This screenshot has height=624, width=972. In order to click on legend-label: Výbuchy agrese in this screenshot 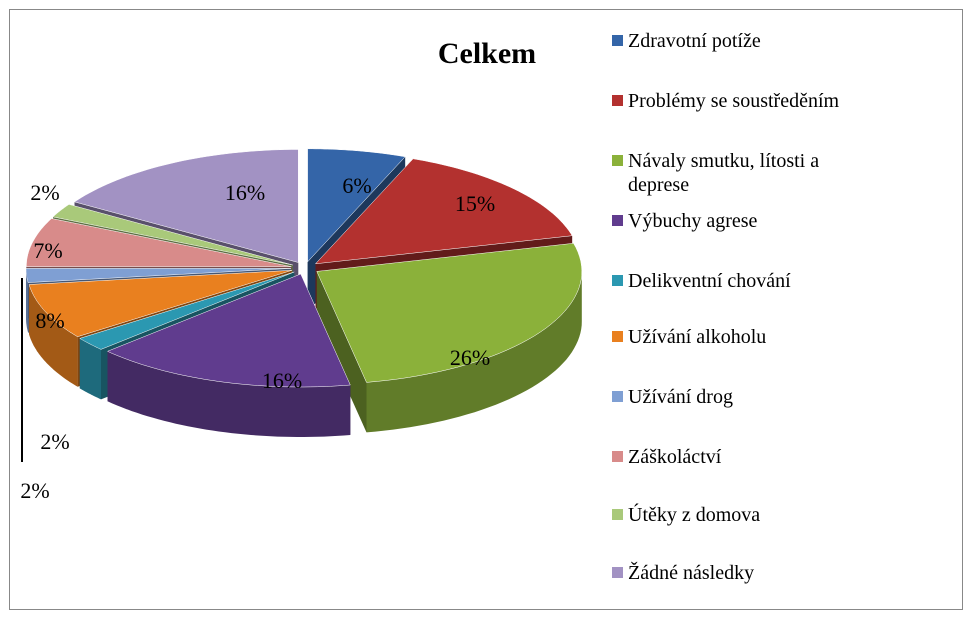, I will do `click(693, 221)`.